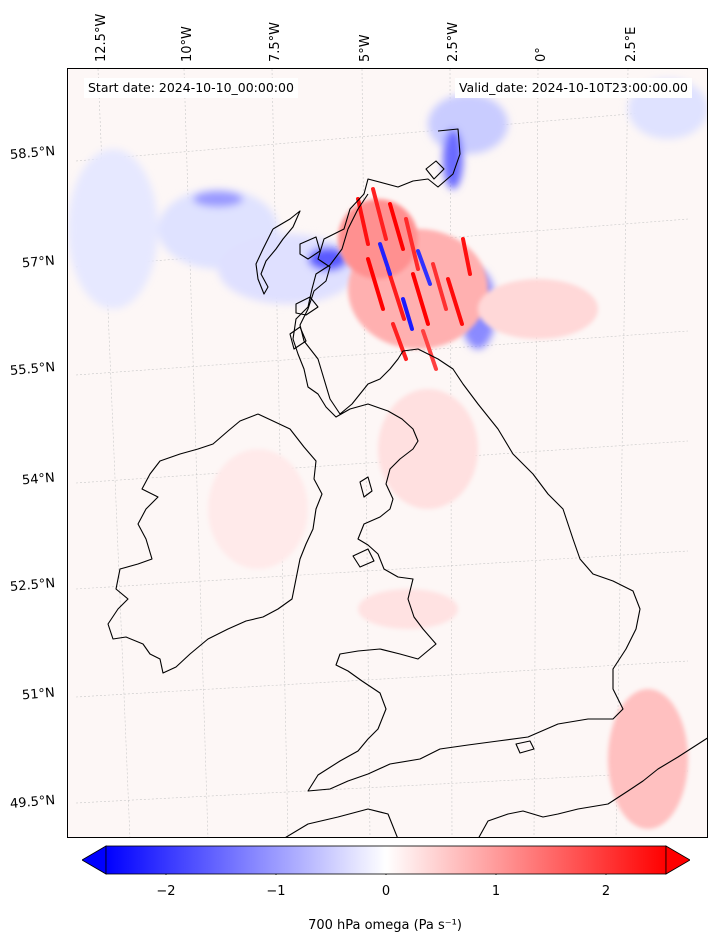 The width and height of the screenshot is (716, 949). Describe the element at coordinates (541, 54) in the screenshot. I see `lon-label-0: 0°` at that location.